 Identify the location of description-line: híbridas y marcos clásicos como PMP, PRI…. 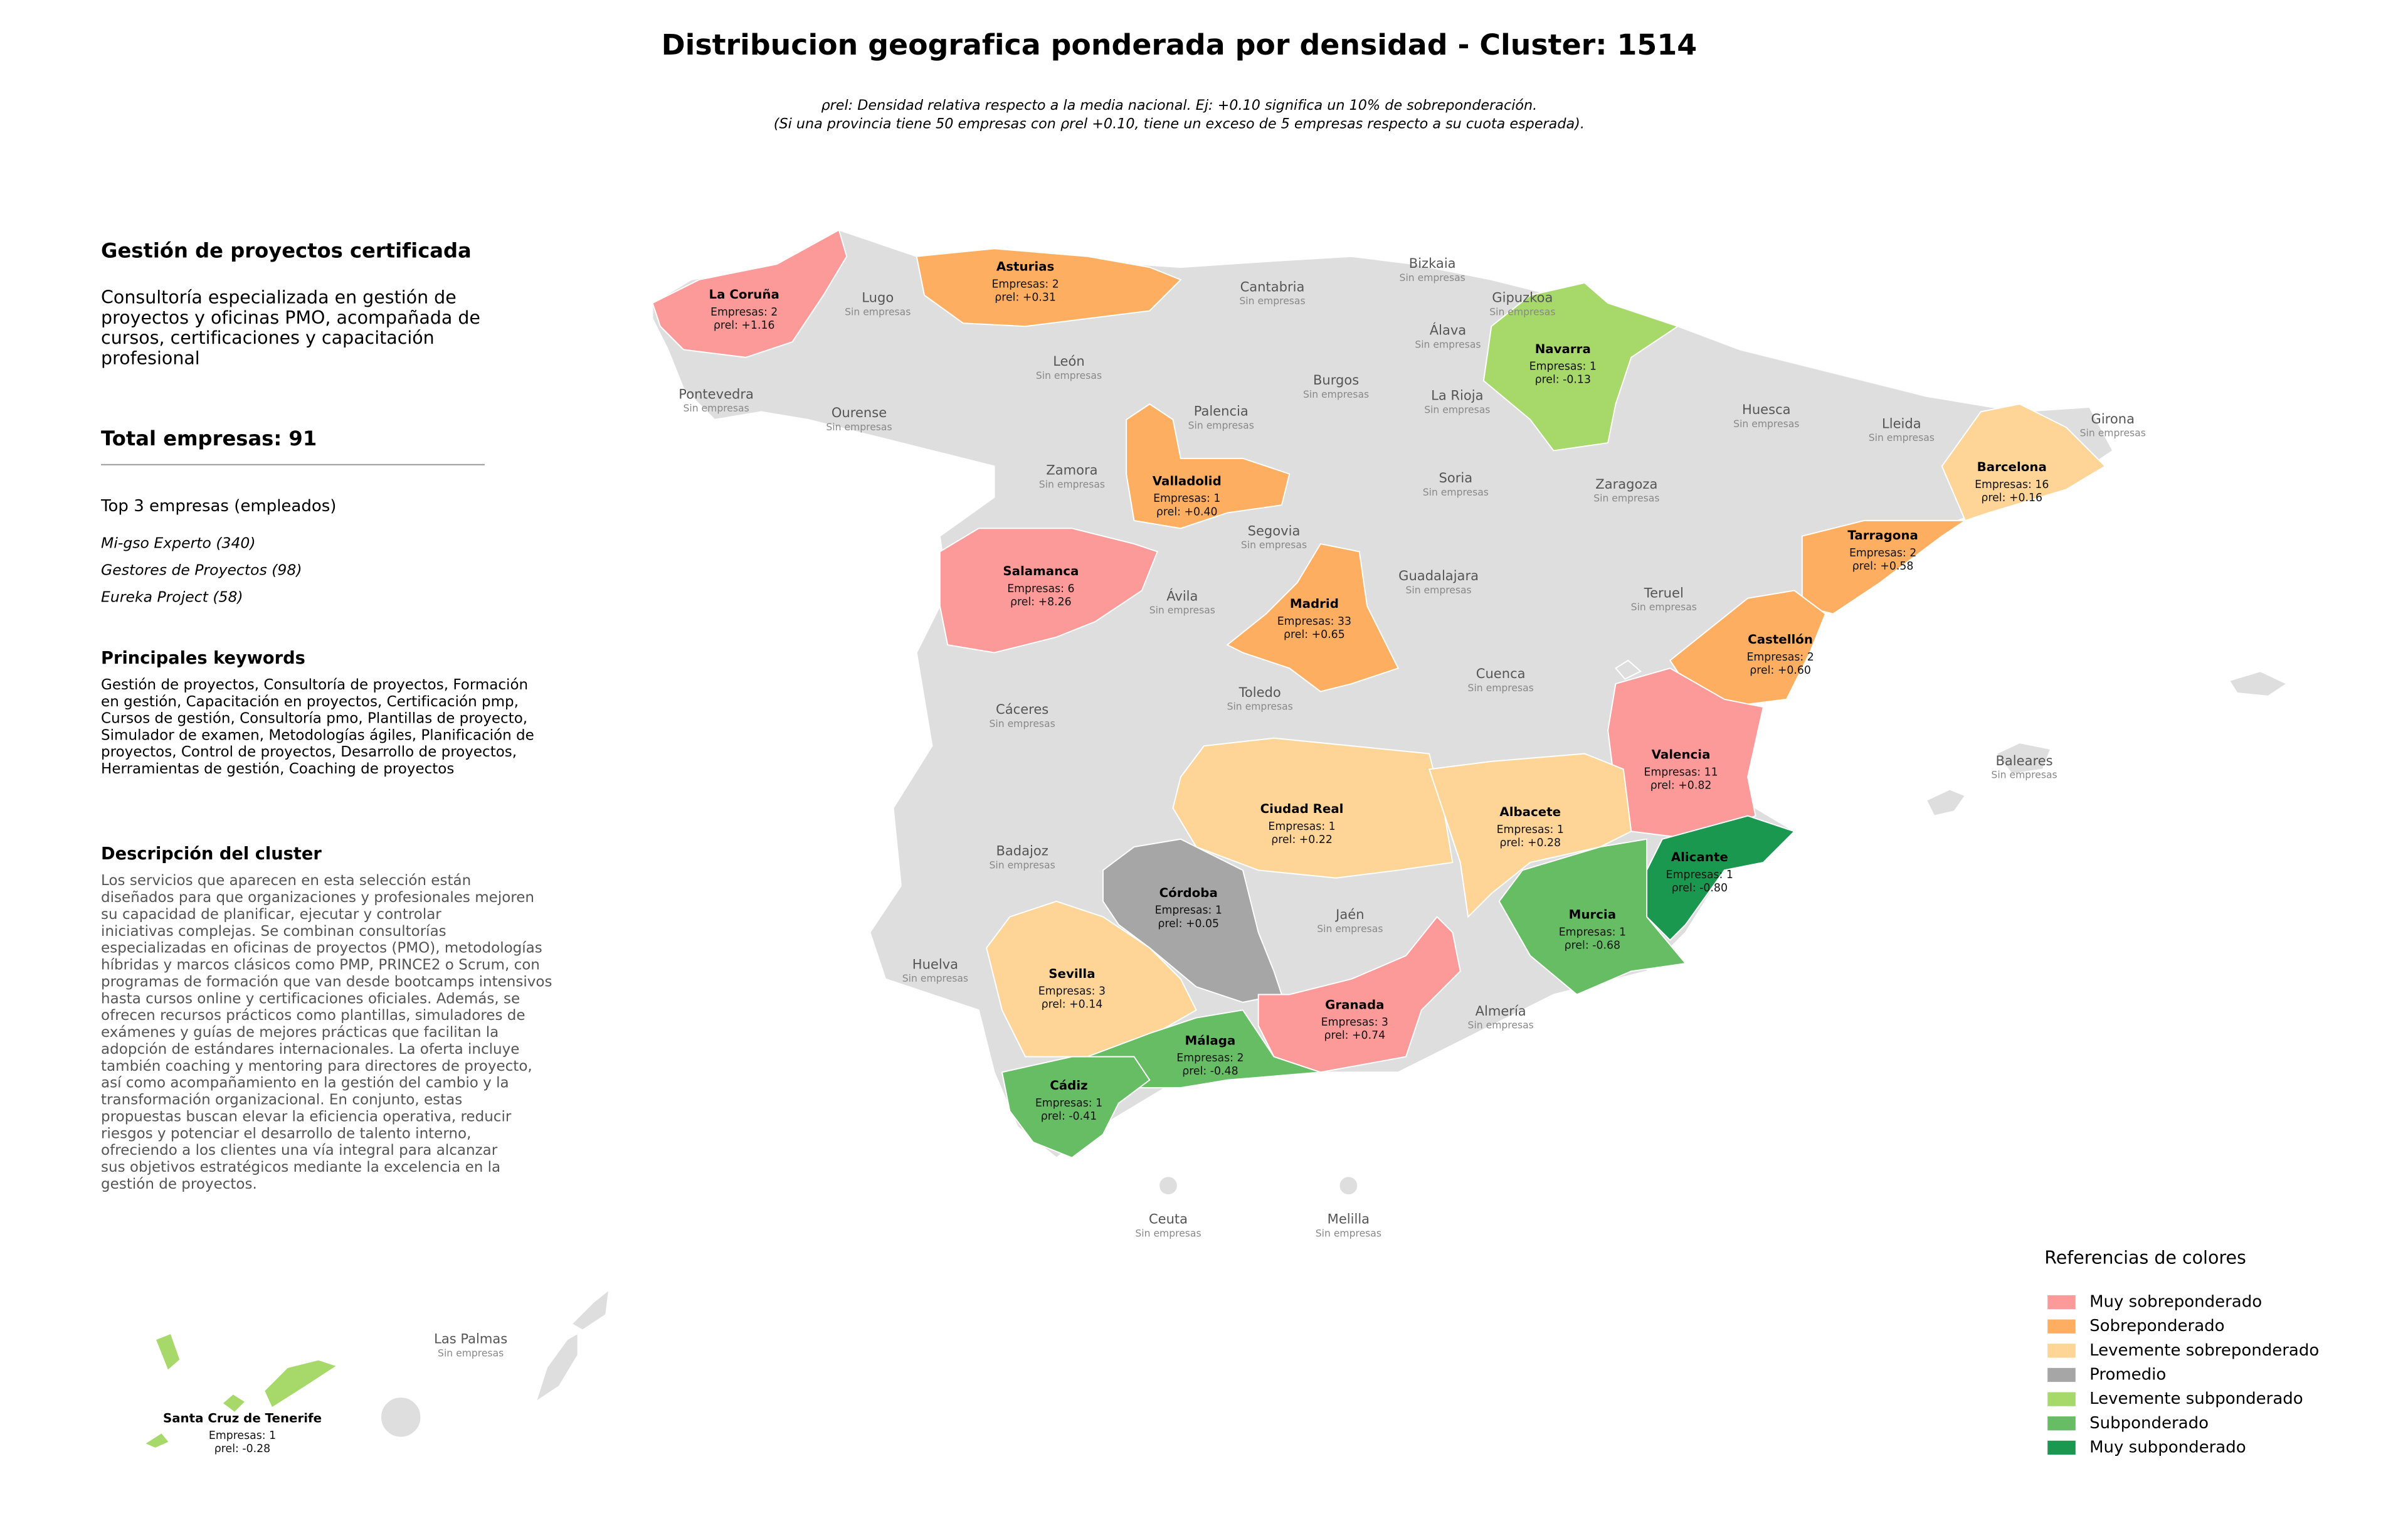
(320, 965).